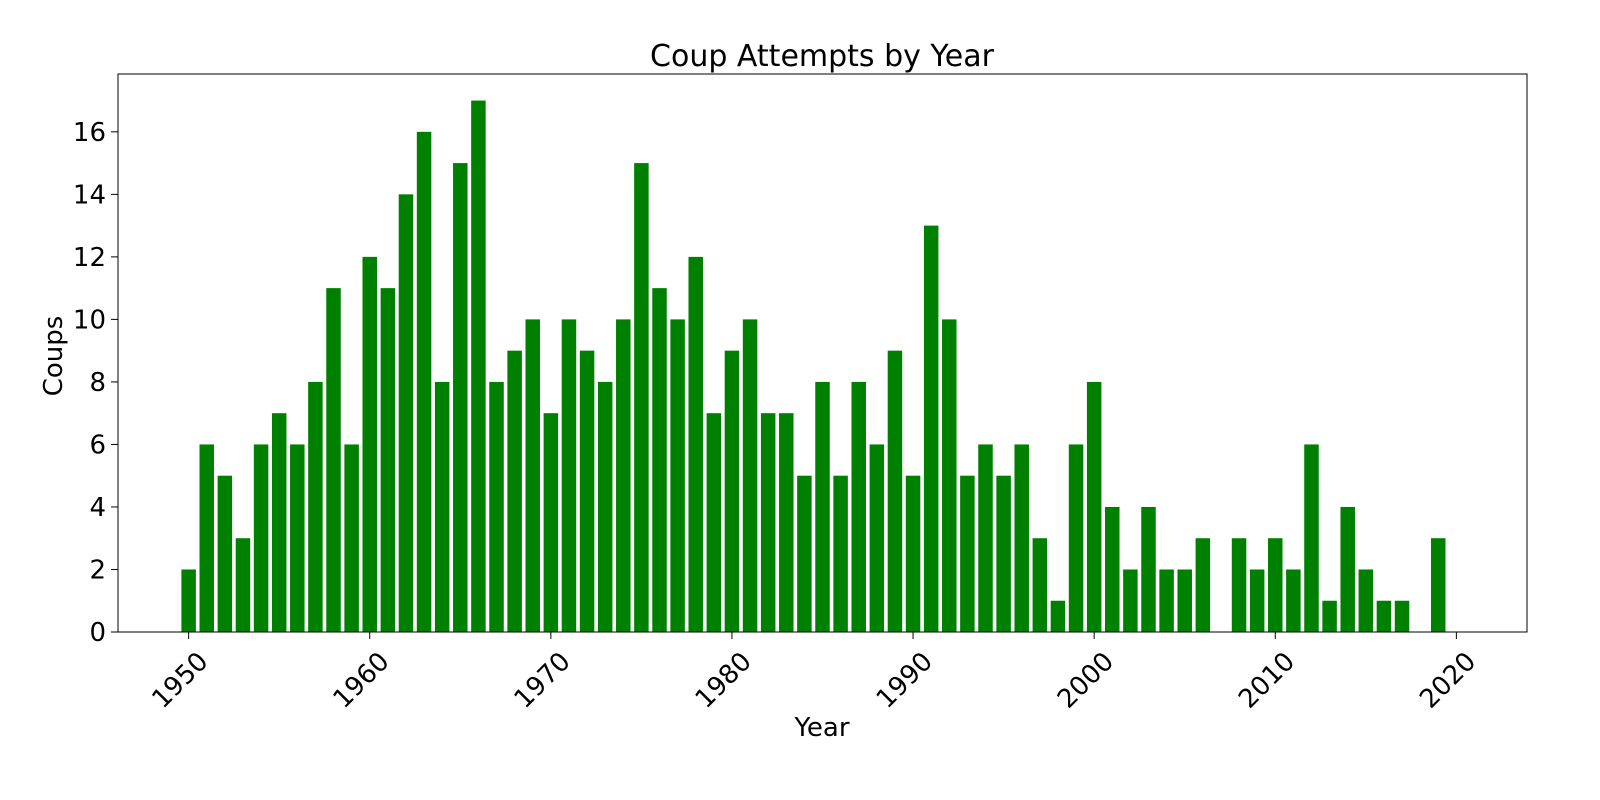 Image resolution: width=1600 pixels, height=800 pixels. Describe the element at coordinates (623, 475) in the screenshot. I see `bar-1974` at that location.